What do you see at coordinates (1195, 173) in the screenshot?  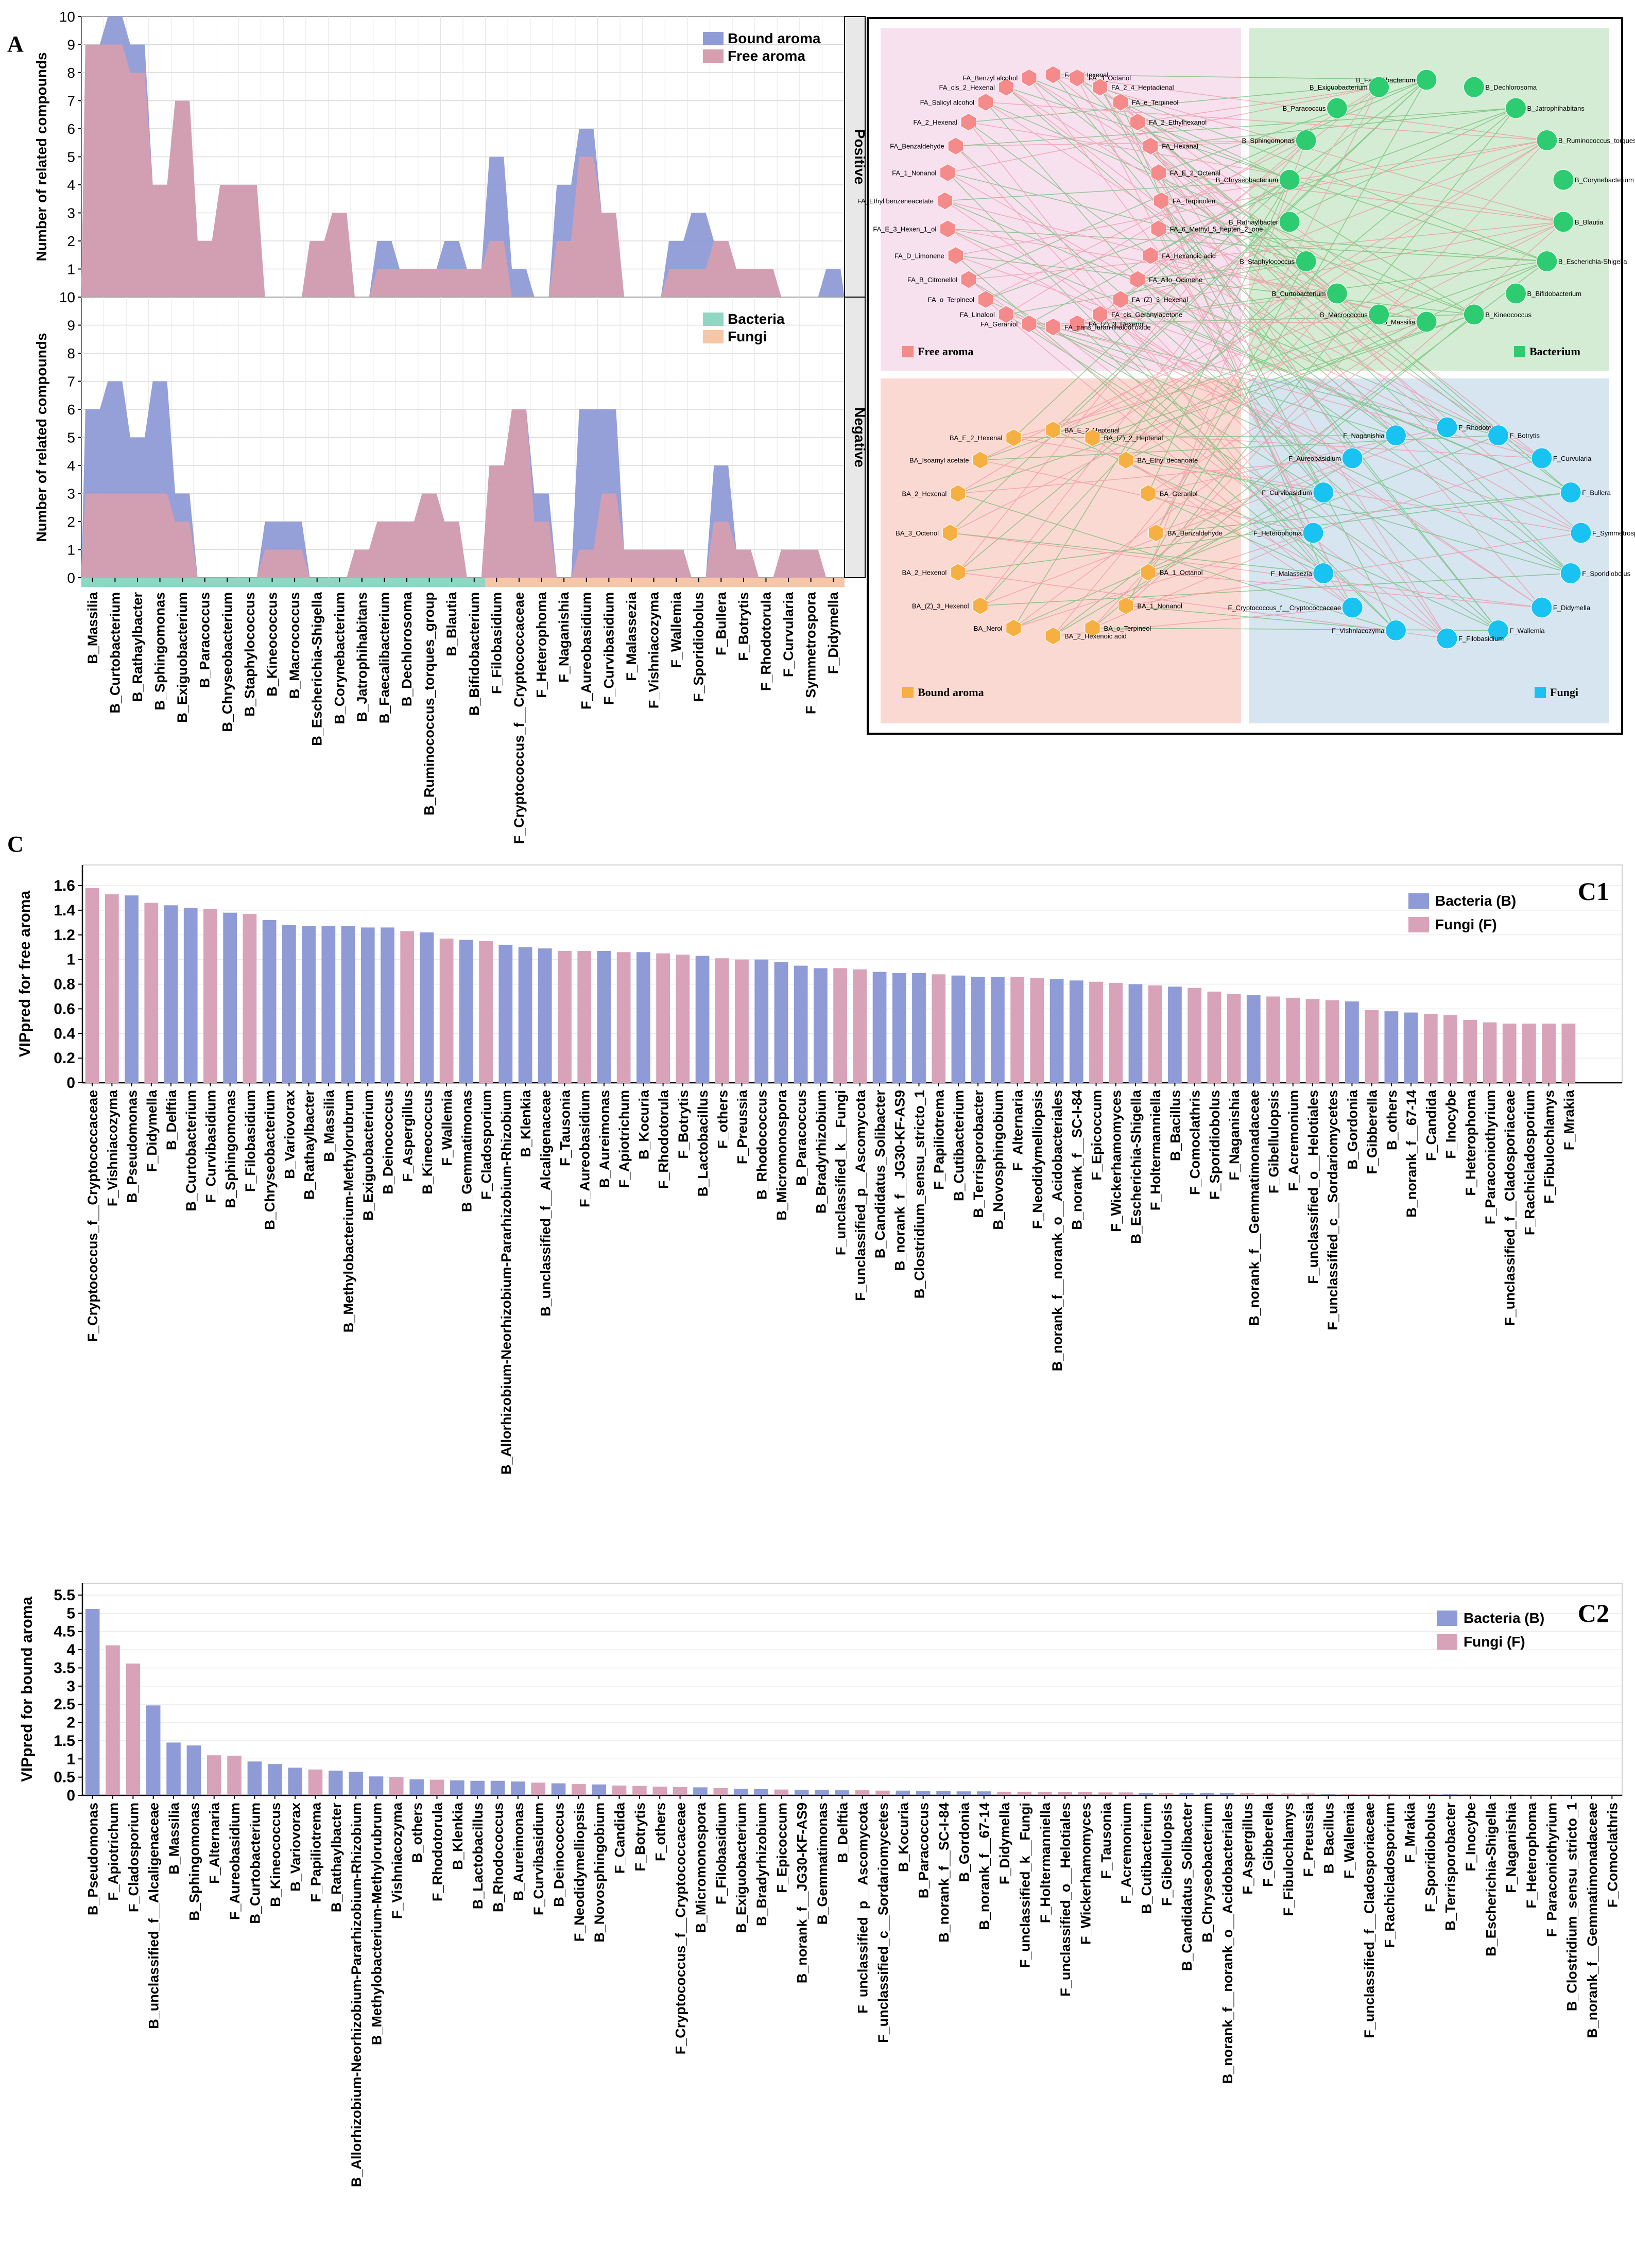 I see `free-node-label: FA_E_2_Octenal` at bounding box center [1195, 173].